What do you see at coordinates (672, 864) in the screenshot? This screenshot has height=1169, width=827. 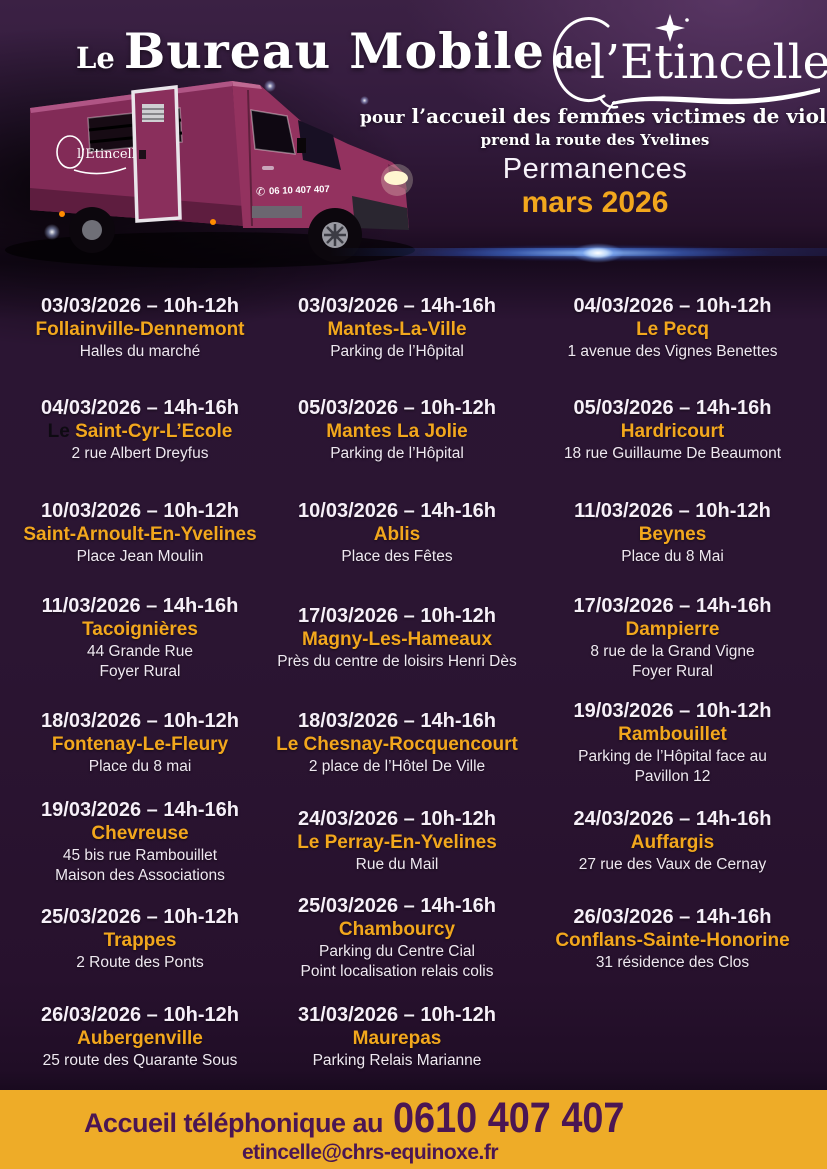 I see `entry-address: 27 rue des Vaux de Cernay` at bounding box center [672, 864].